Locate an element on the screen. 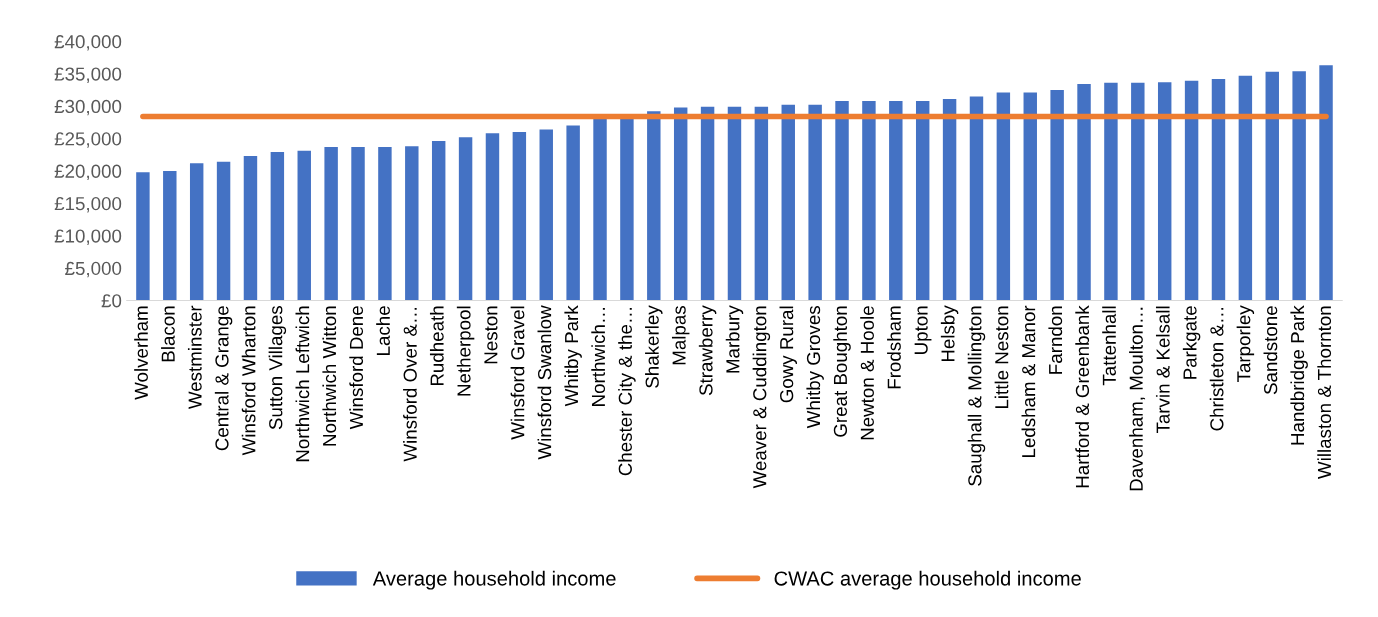  y-tick-label: £15,000 is located at coordinates (88, 205).